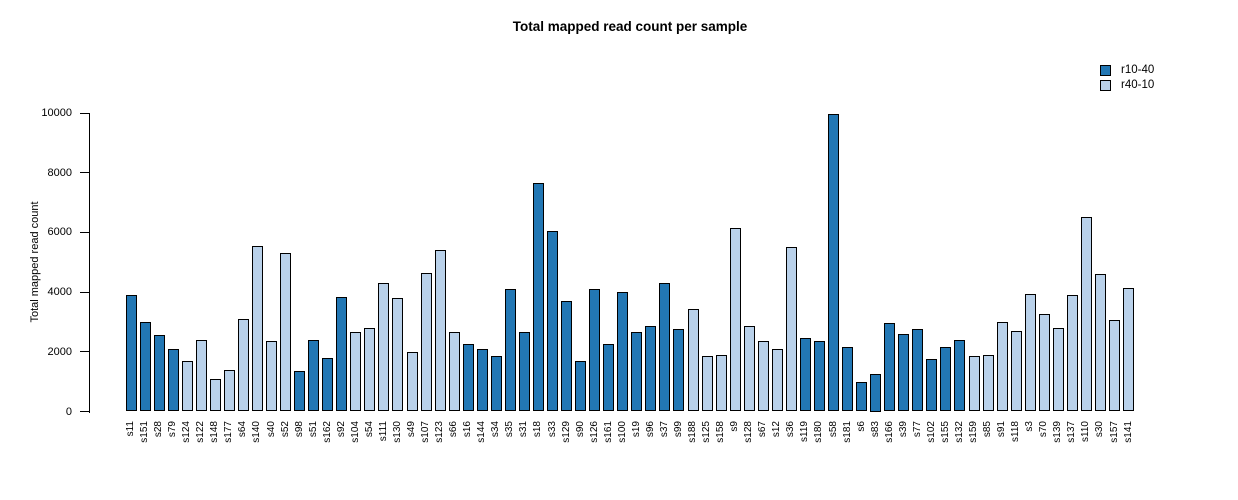  Describe the element at coordinates (496, 384) in the screenshot. I see `bar-s34` at that location.